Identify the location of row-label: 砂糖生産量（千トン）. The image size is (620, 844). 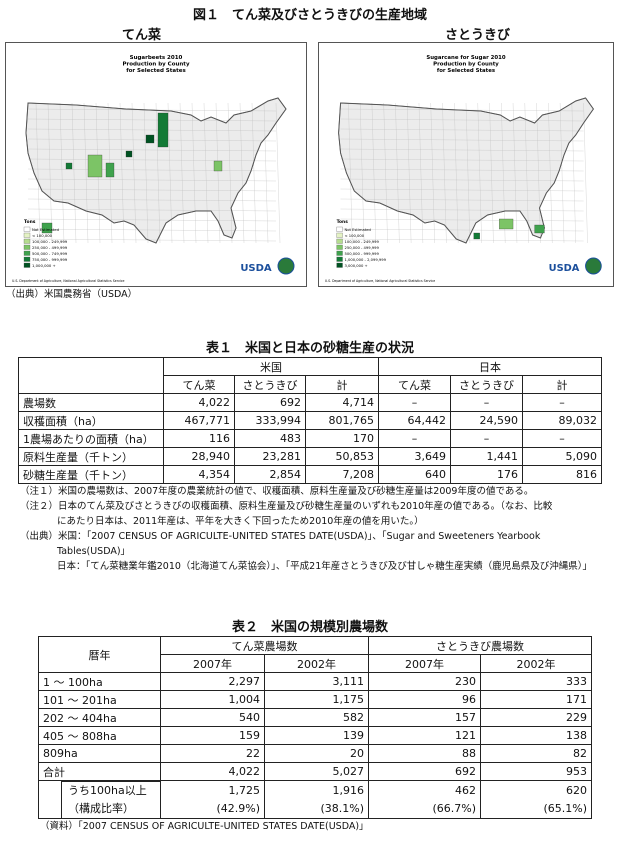
(91, 474).